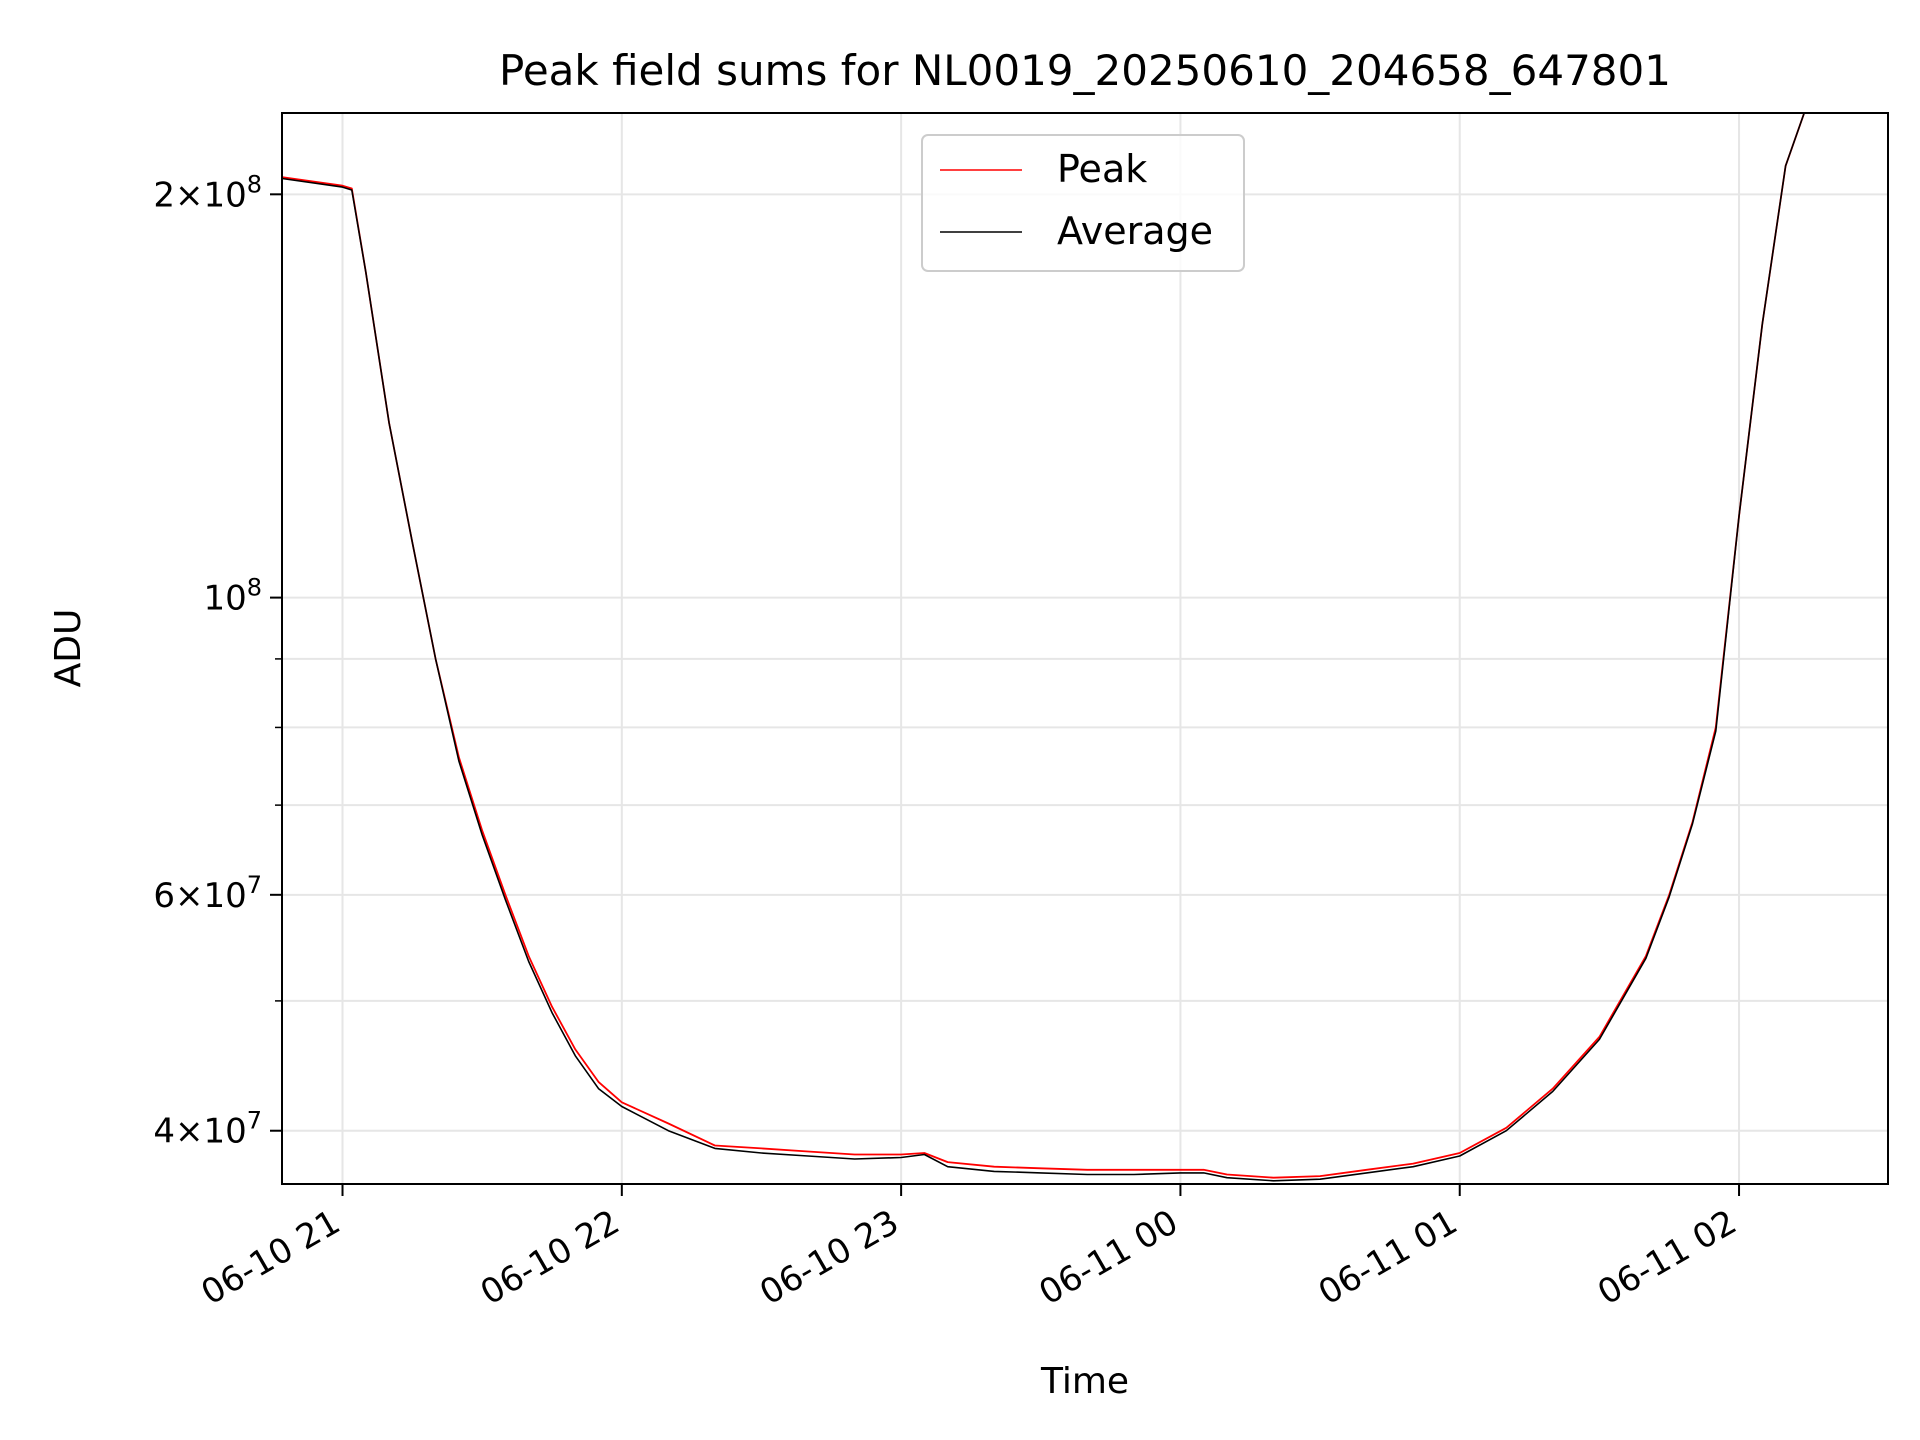 The height and width of the screenshot is (1440, 1920). Describe the element at coordinates (207, 893) in the screenshot. I see `y-tick-label: 6×107` at that location.